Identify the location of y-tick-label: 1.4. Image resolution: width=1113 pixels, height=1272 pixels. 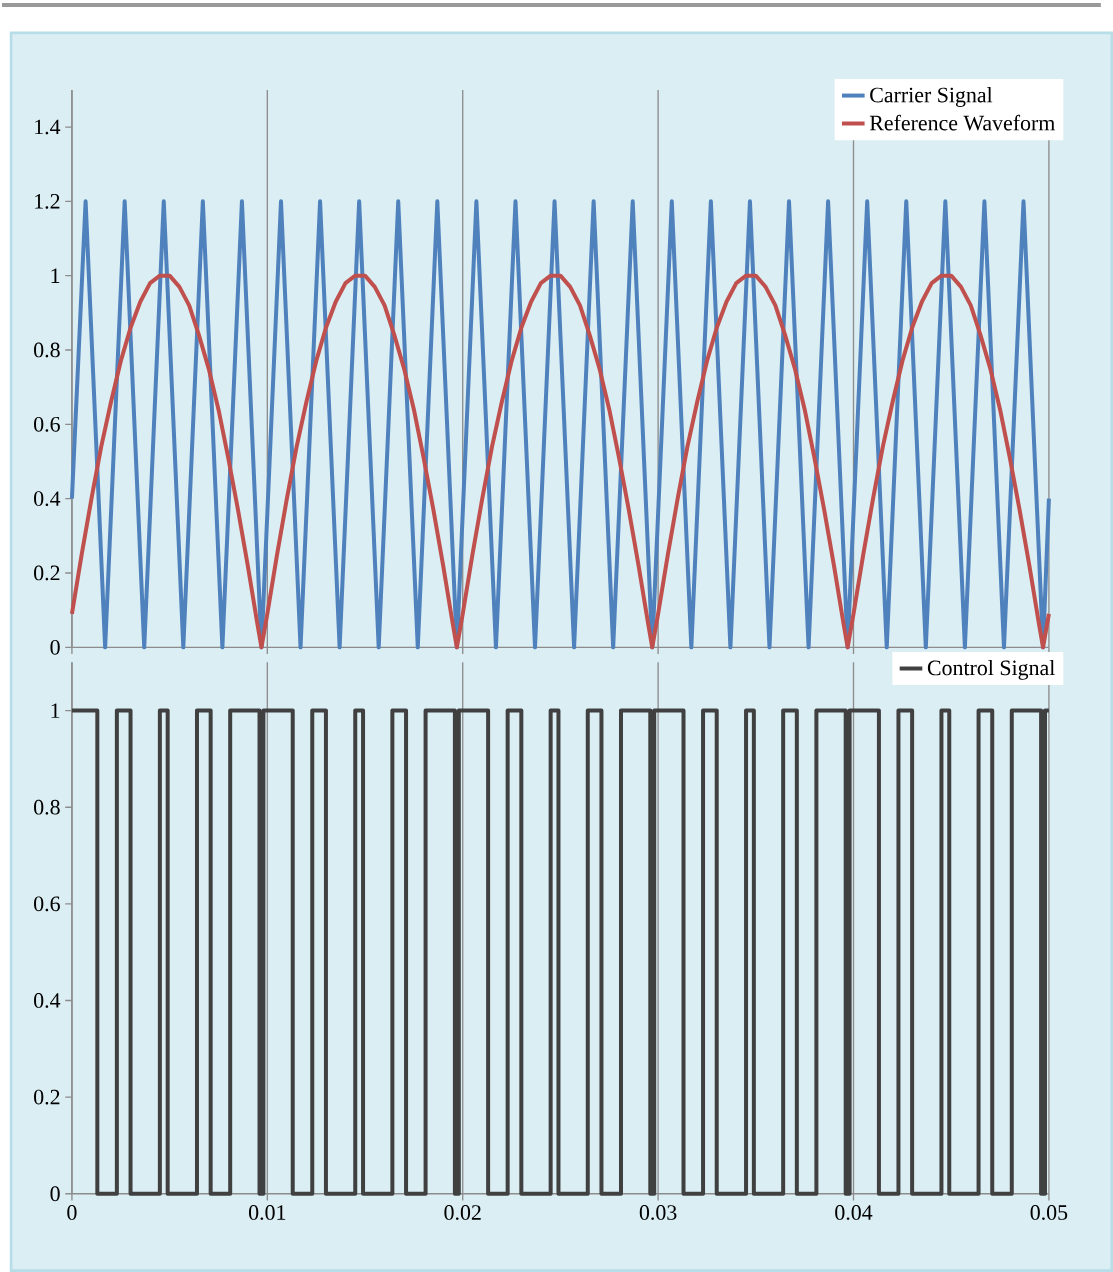
(48, 127).